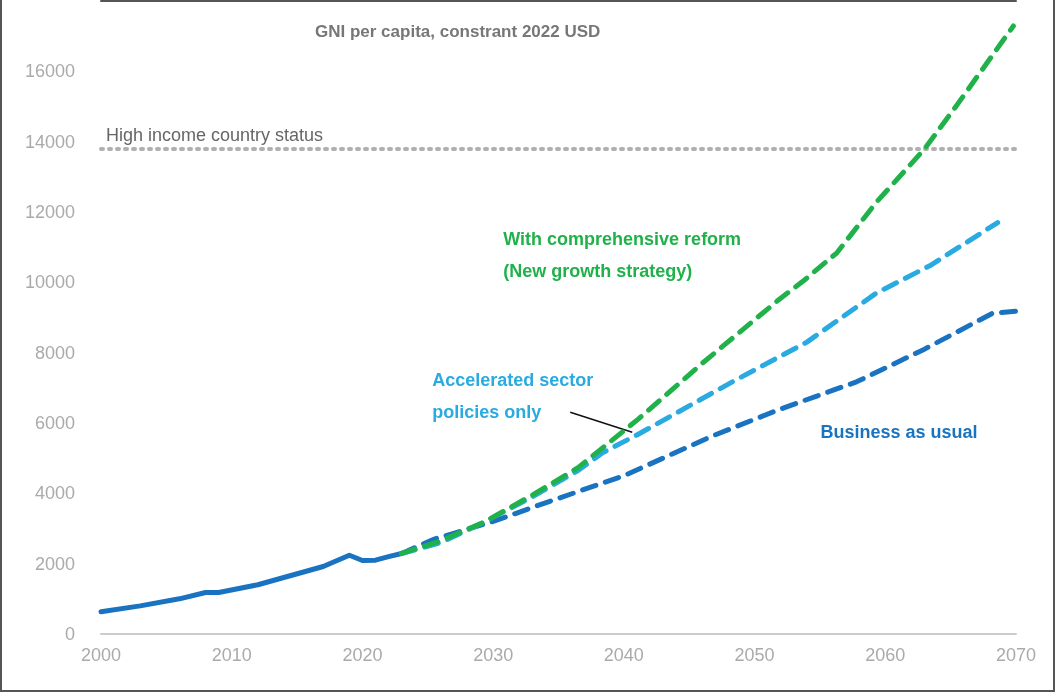 The width and height of the screenshot is (1059, 696). What do you see at coordinates (899, 431) in the screenshot?
I see `series-label: Business as usual` at bounding box center [899, 431].